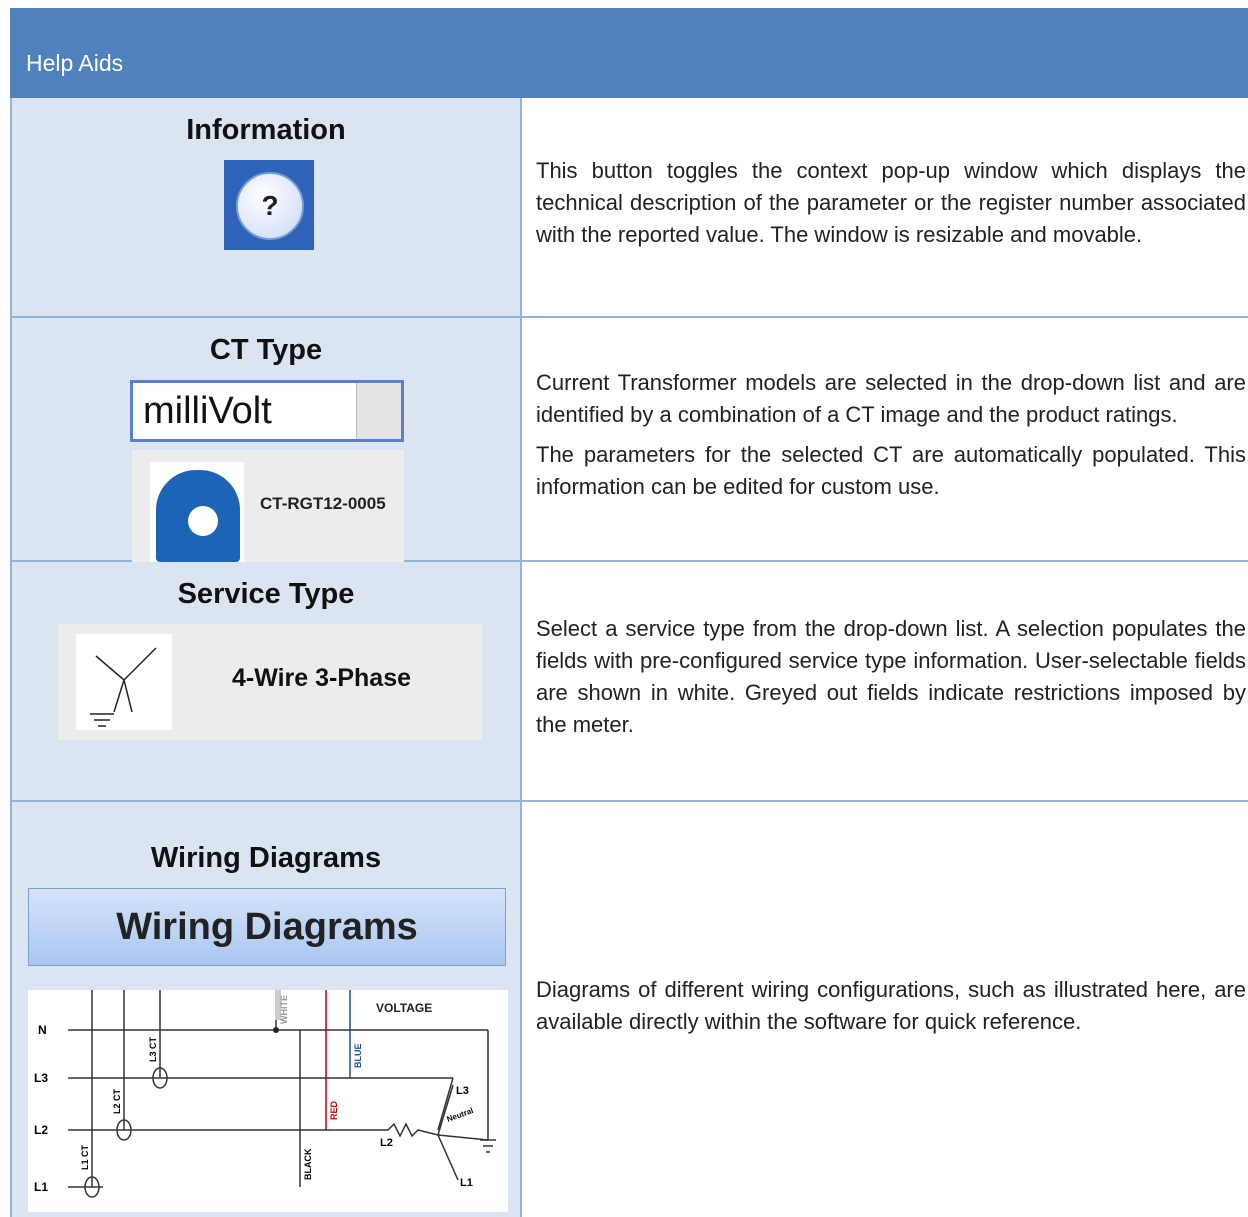  Describe the element at coordinates (126, 1132) in the screenshot. I see `ct-rings` at that location.